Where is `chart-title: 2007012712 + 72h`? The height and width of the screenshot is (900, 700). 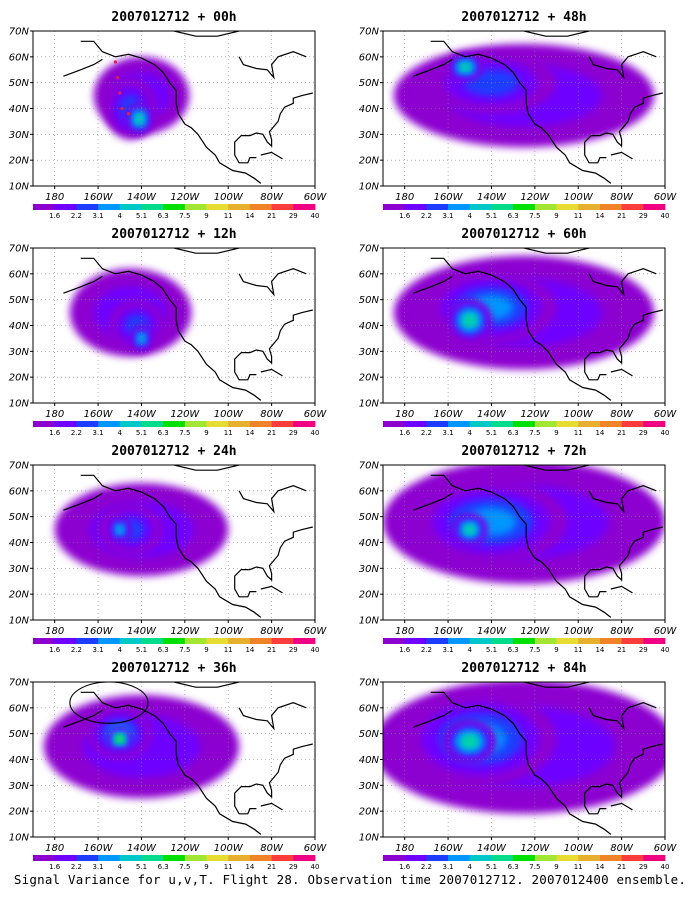
chart-title: 2007012712 + 72h is located at coordinates (523, 451).